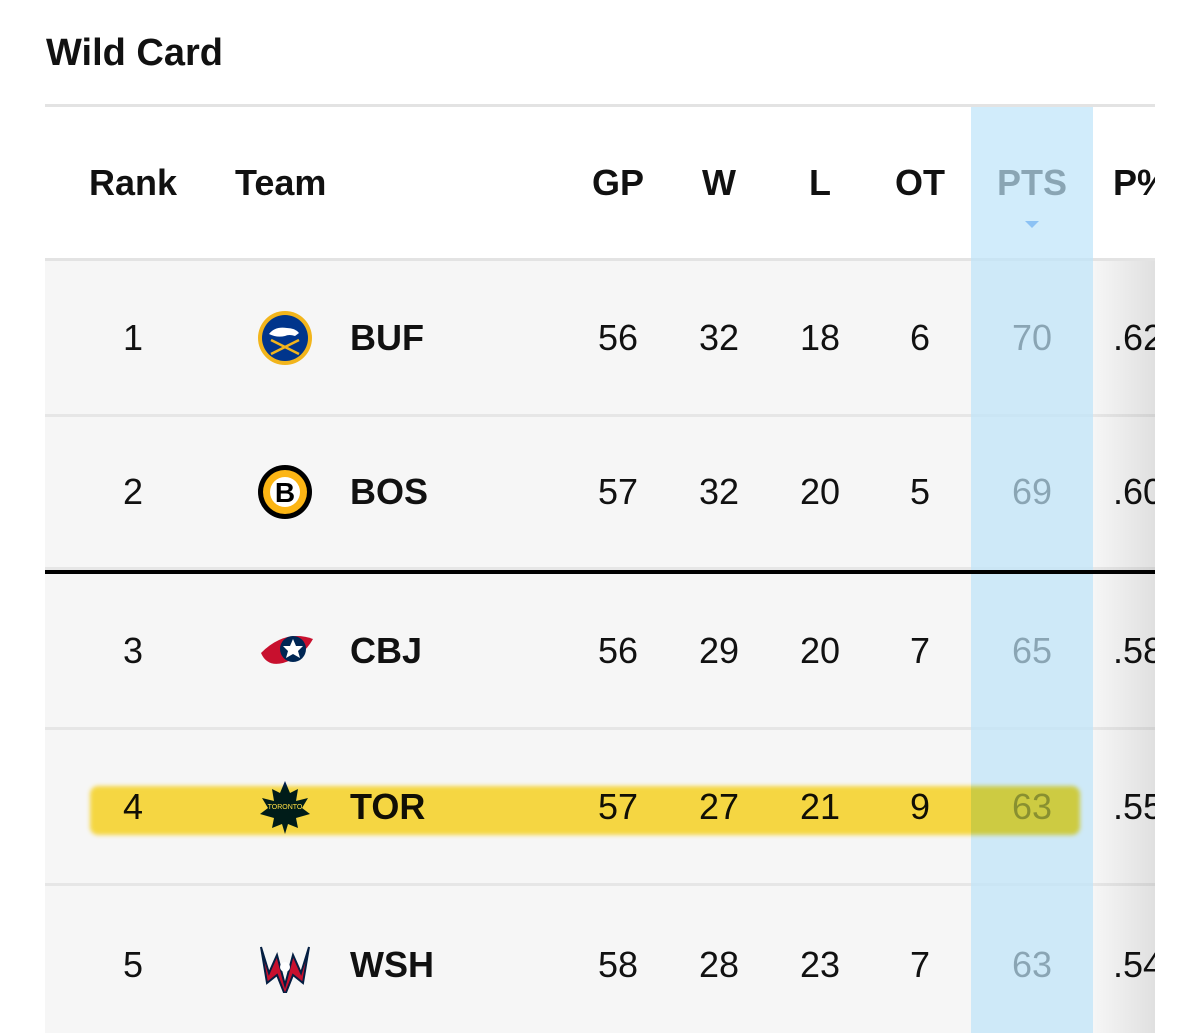 The image size is (1200, 1033). What do you see at coordinates (134, 53) in the screenshot?
I see `section-title: Wild Card` at bounding box center [134, 53].